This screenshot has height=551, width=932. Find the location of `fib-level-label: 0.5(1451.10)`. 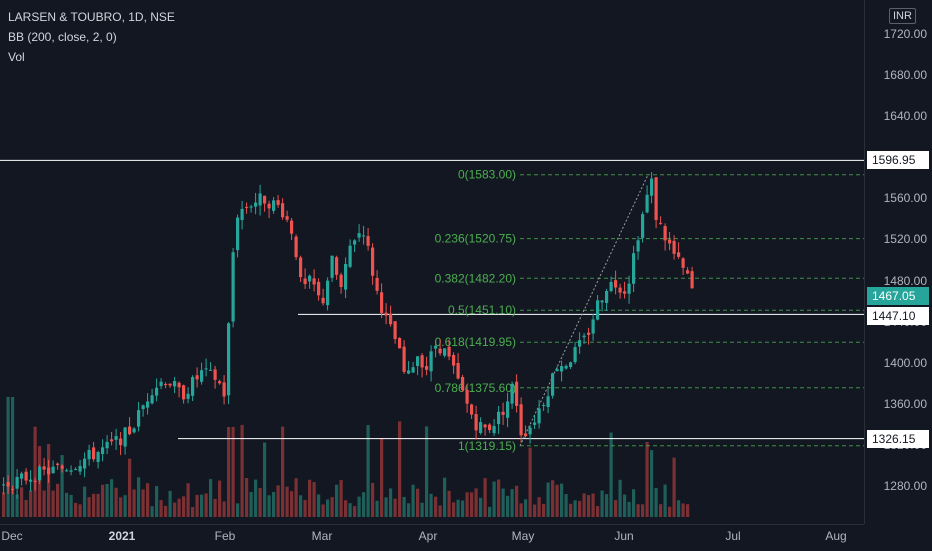

fib-level-label: 0.5(1451.10) is located at coordinates (482, 310).